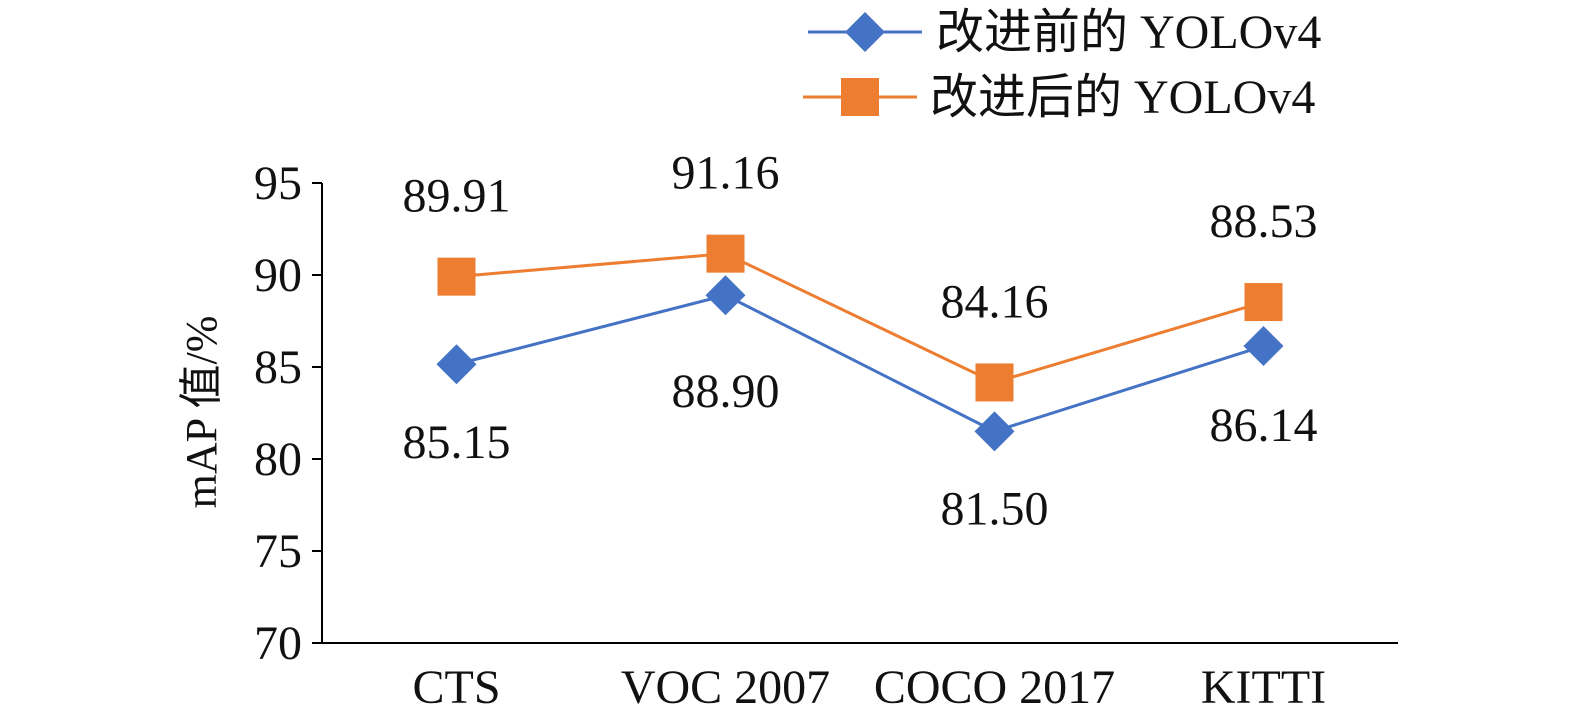 Image resolution: width=1575 pixels, height=723 pixels. What do you see at coordinates (456, 687) in the screenshot?
I see `x-tick-label: CTS` at bounding box center [456, 687].